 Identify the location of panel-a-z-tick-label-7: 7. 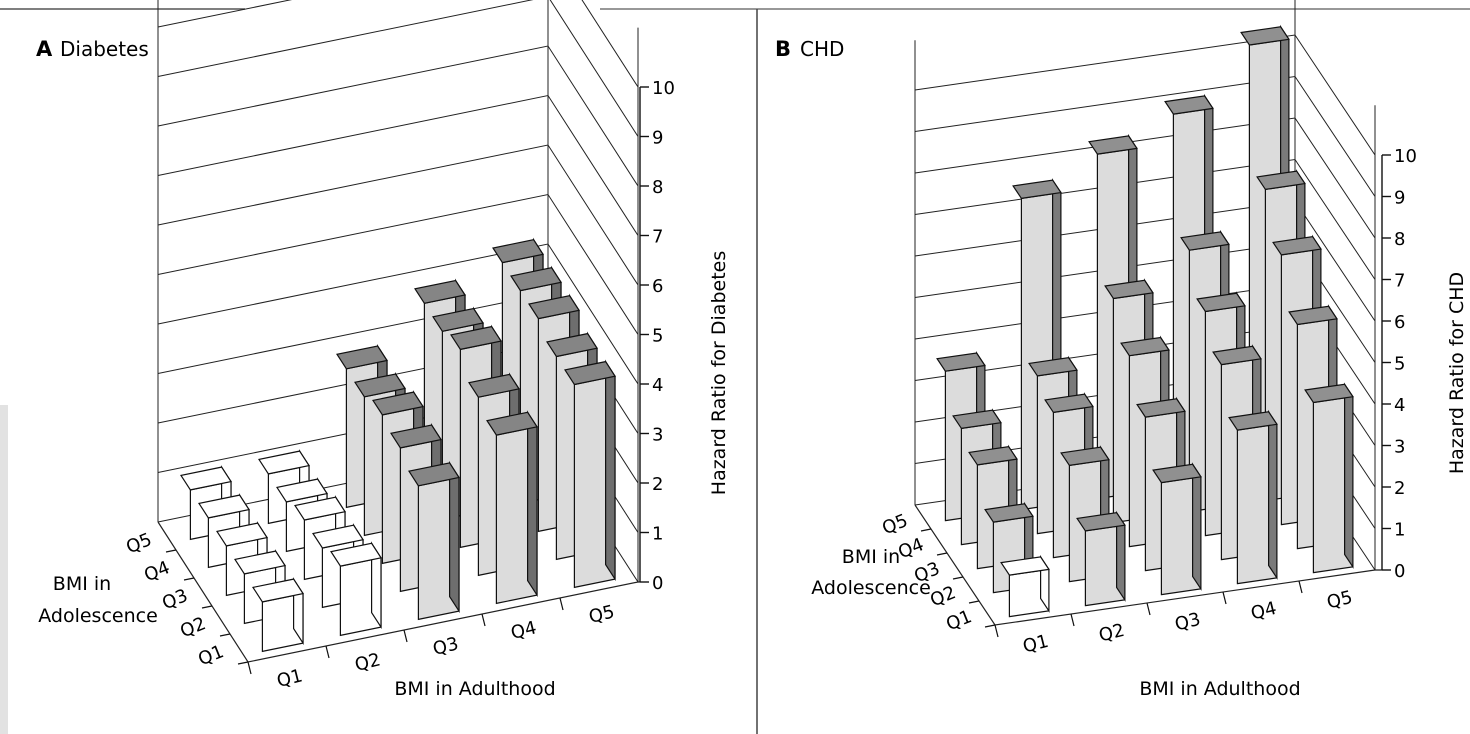
(657, 237).